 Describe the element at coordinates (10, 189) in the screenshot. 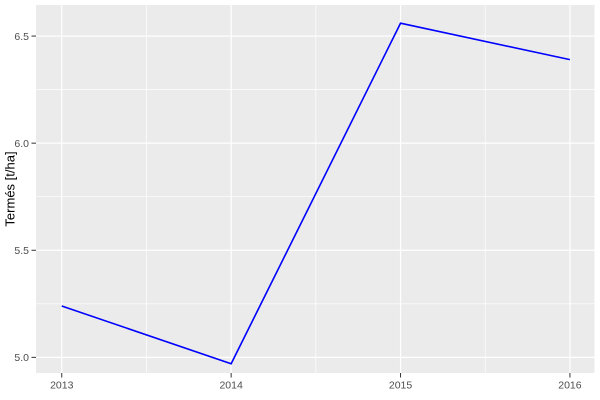

I see `y-axis-title: Termés [t/ha]` at that location.